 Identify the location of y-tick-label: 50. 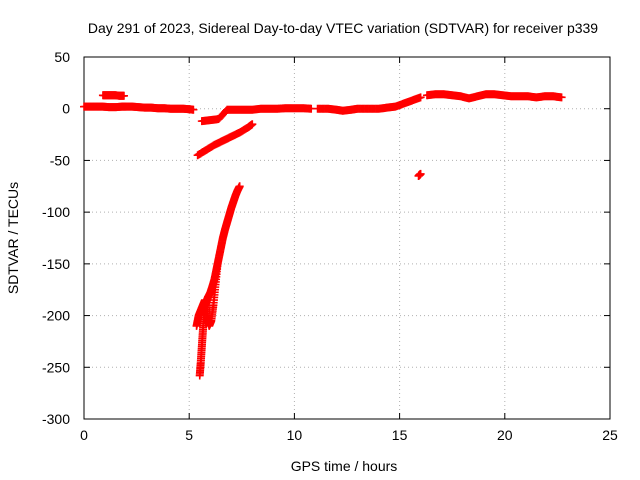
(62, 57).